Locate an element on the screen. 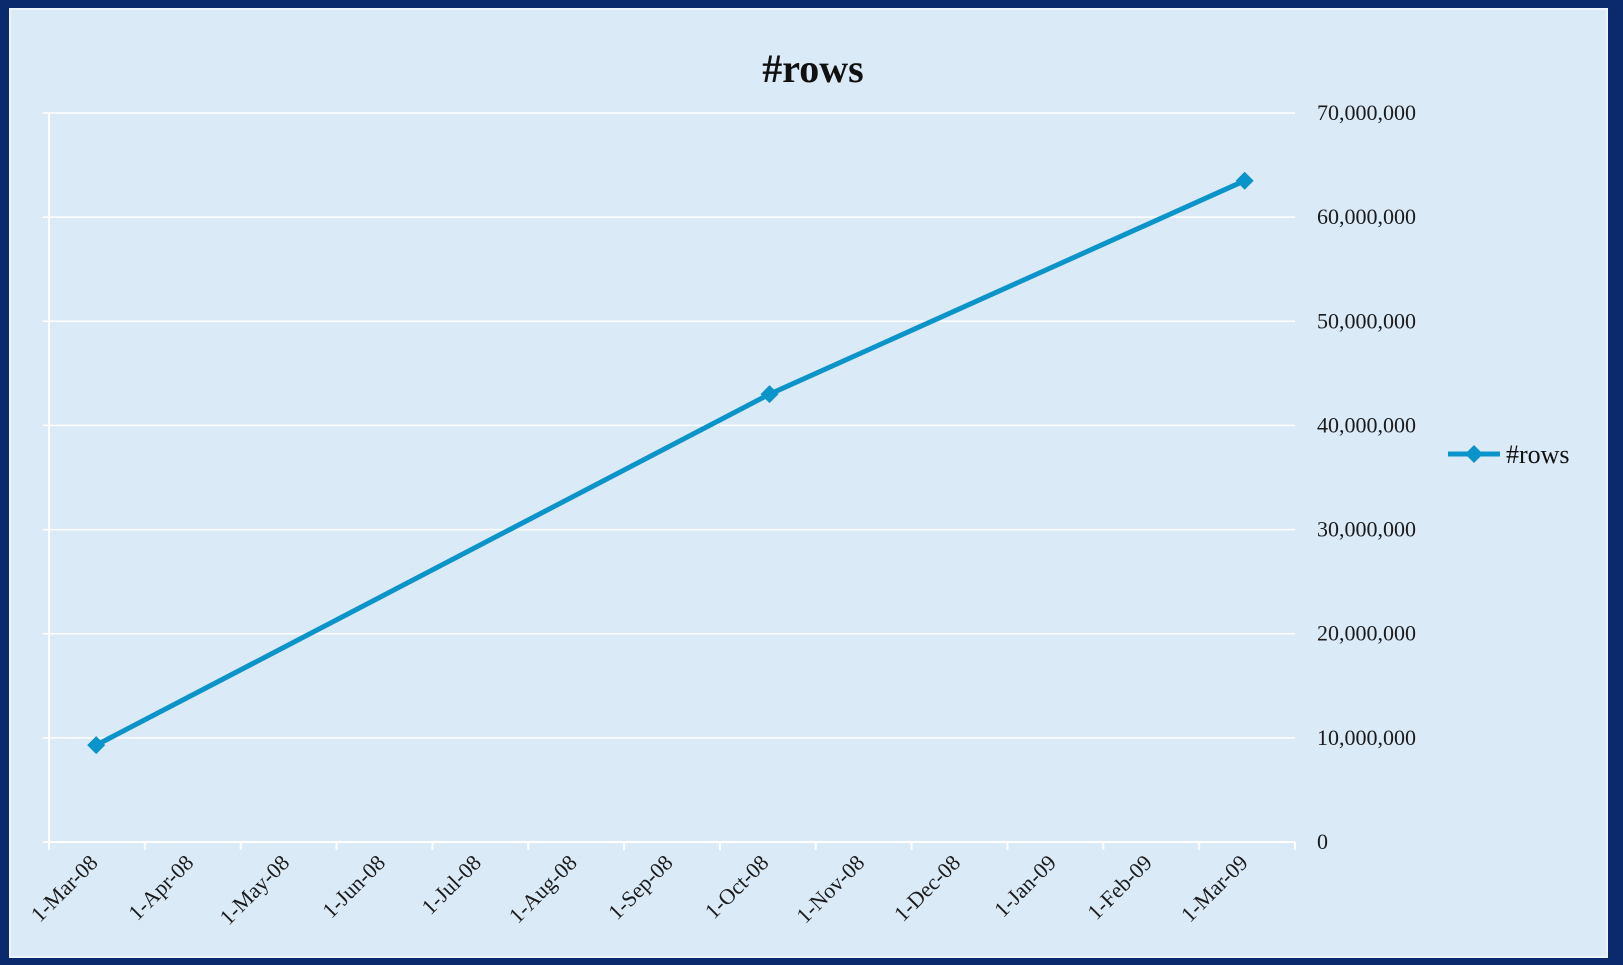  x-tick-label: 1-May-08 is located at coordinates (254, 890).